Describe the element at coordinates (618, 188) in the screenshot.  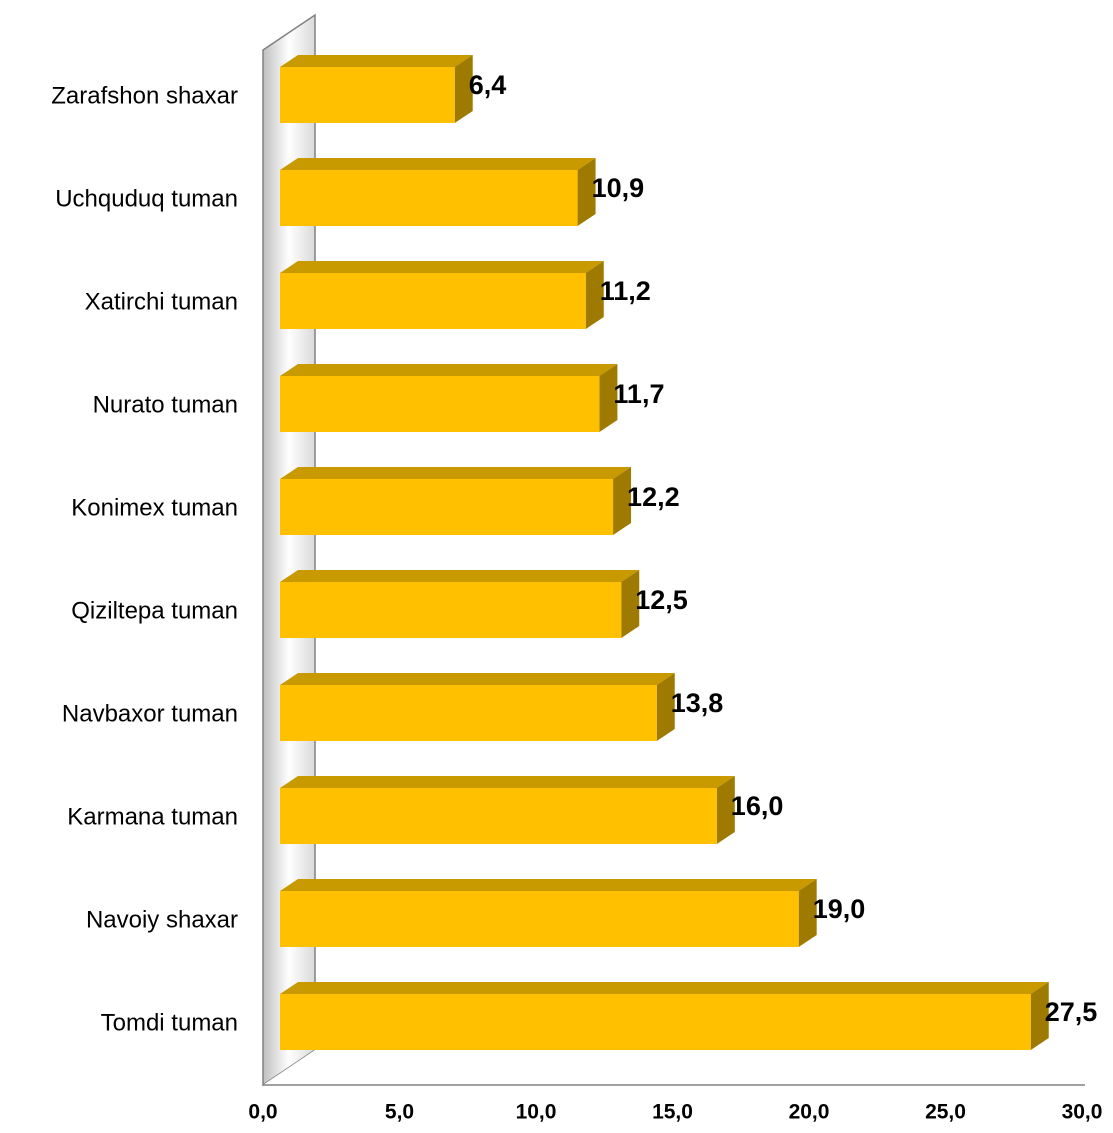
I see `value-label: 10,9` at that location.